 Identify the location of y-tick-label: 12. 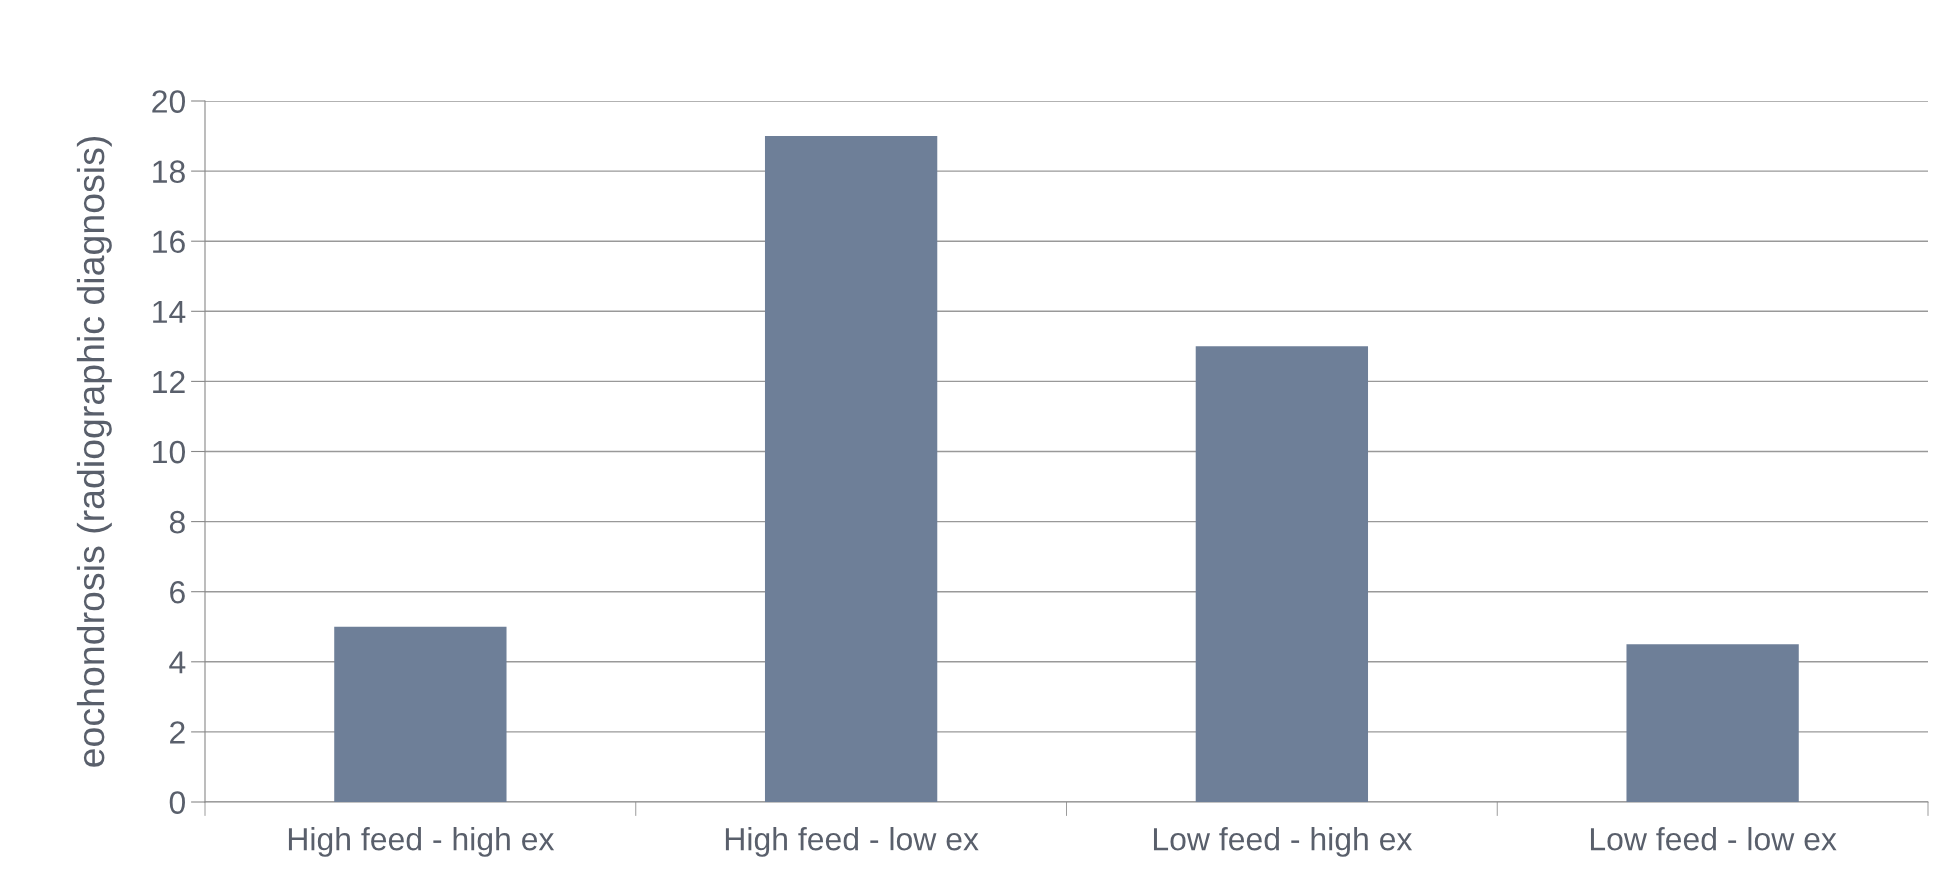
(169, 381).